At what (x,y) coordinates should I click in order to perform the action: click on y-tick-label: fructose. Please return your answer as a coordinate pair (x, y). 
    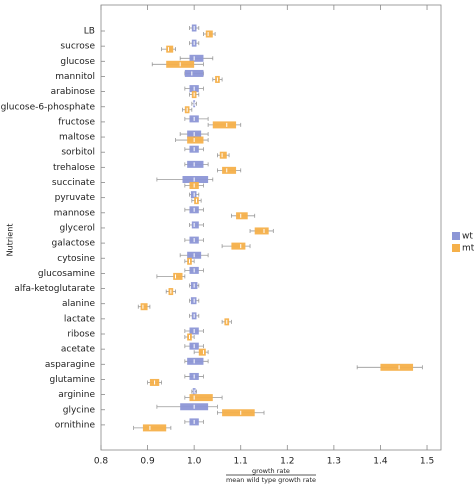
    Looking at the image, I should click on (76, 122).